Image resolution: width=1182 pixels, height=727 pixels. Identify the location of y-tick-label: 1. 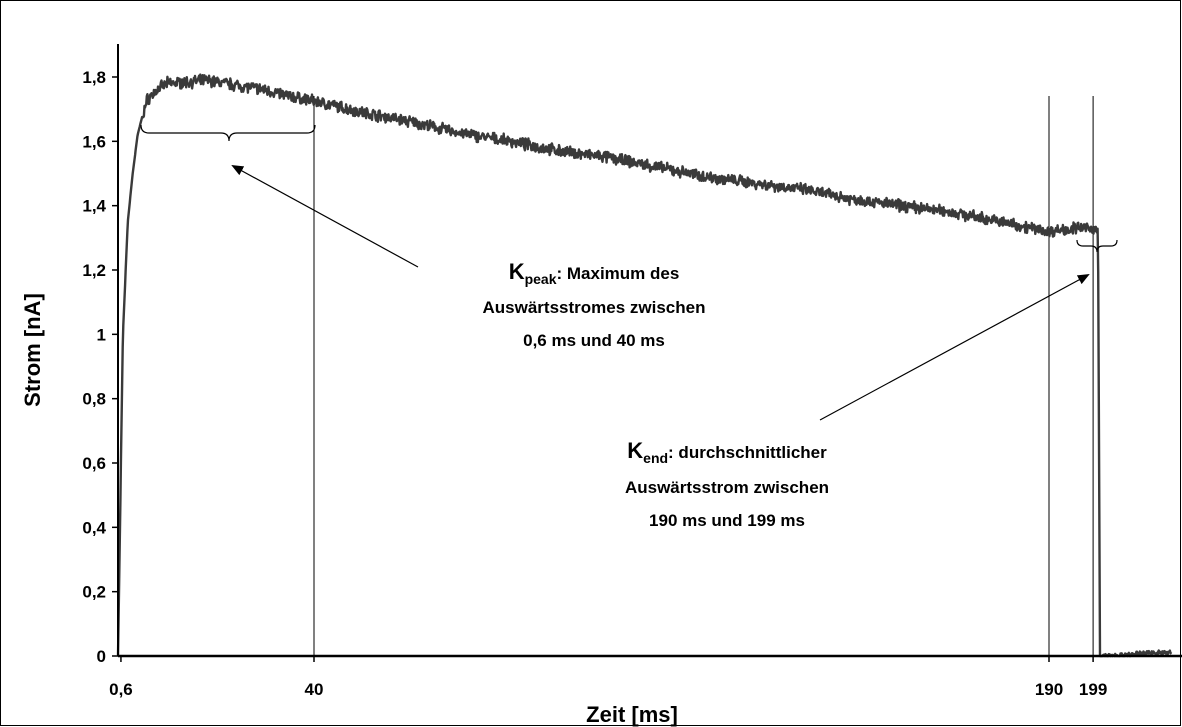
(101, 334).